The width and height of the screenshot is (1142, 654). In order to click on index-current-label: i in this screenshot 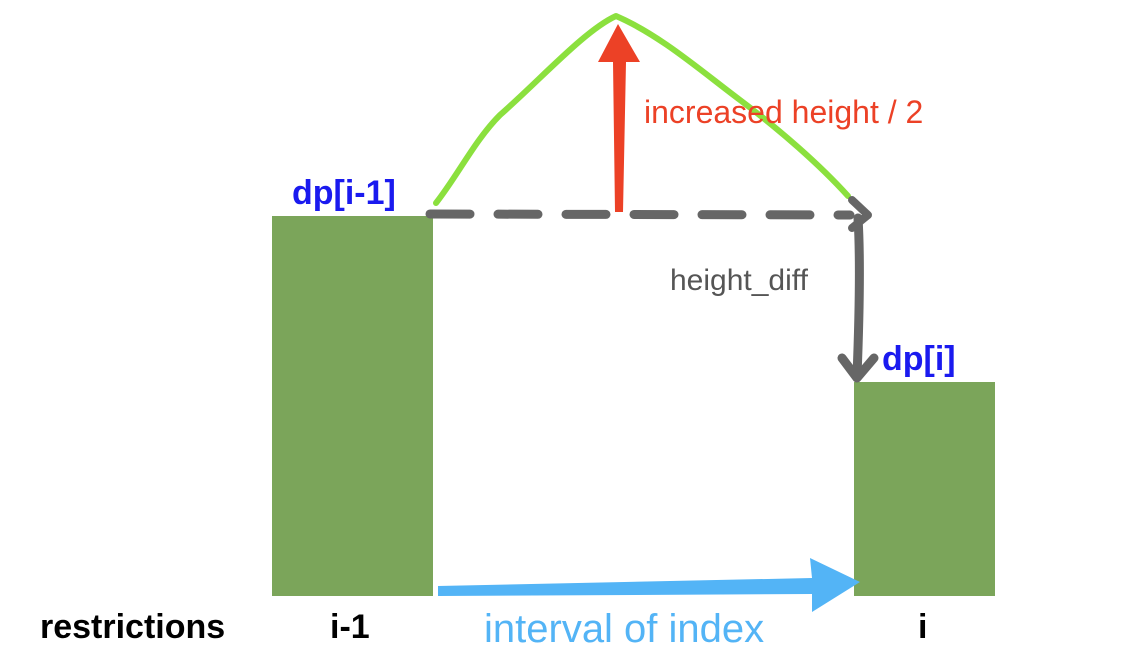, I will do `click(922, 627)`.